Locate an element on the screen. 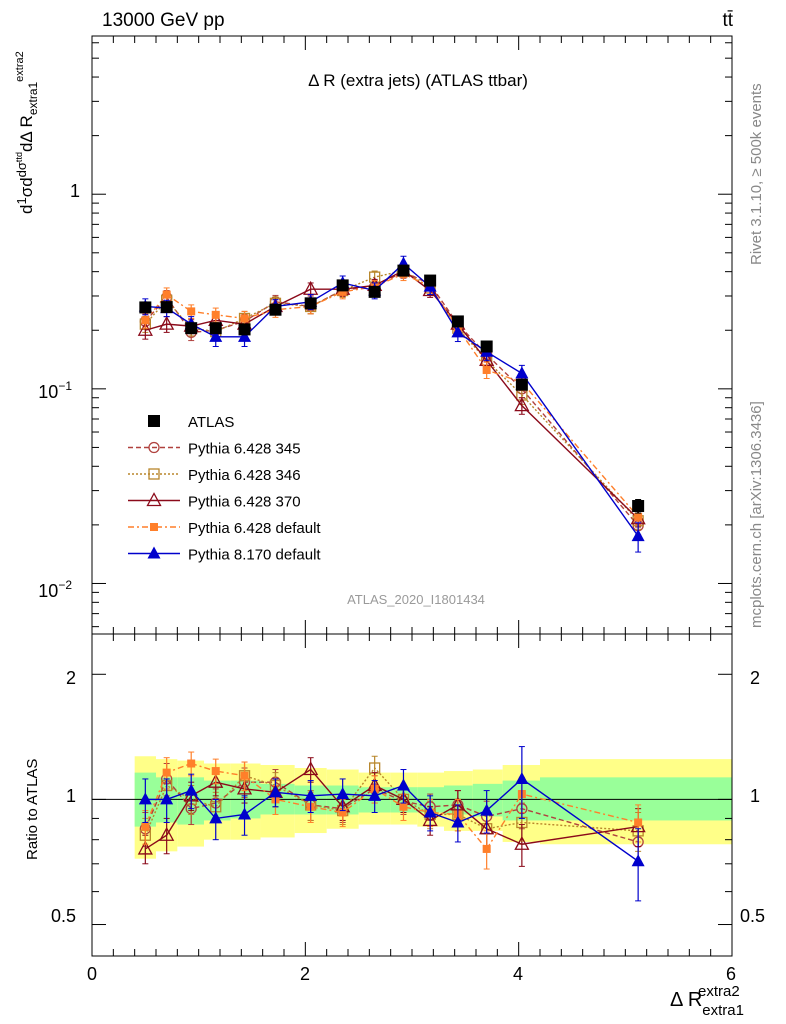 This screenshot has width=786, height=1024. main-title: Δ R (extra jets) (ATLAS ttbar) is located at coordinates (418, 80).